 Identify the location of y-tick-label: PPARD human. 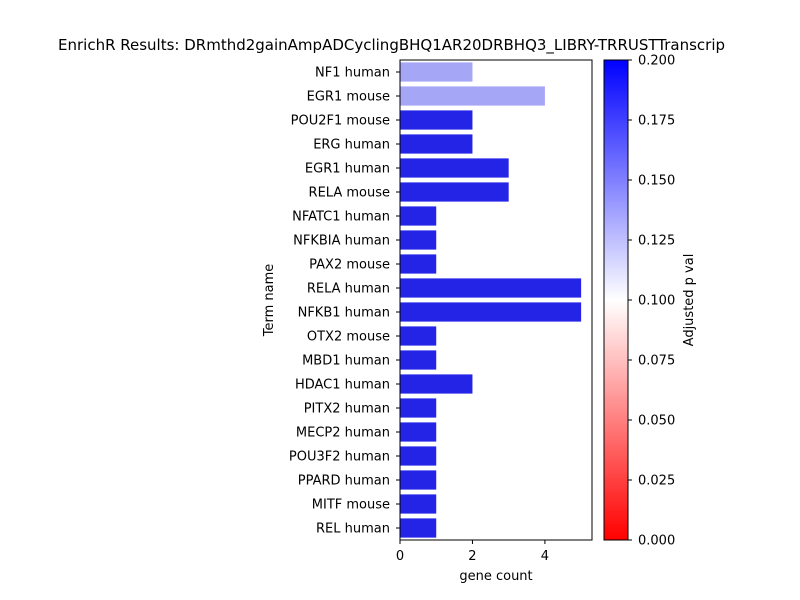
(344, 481).